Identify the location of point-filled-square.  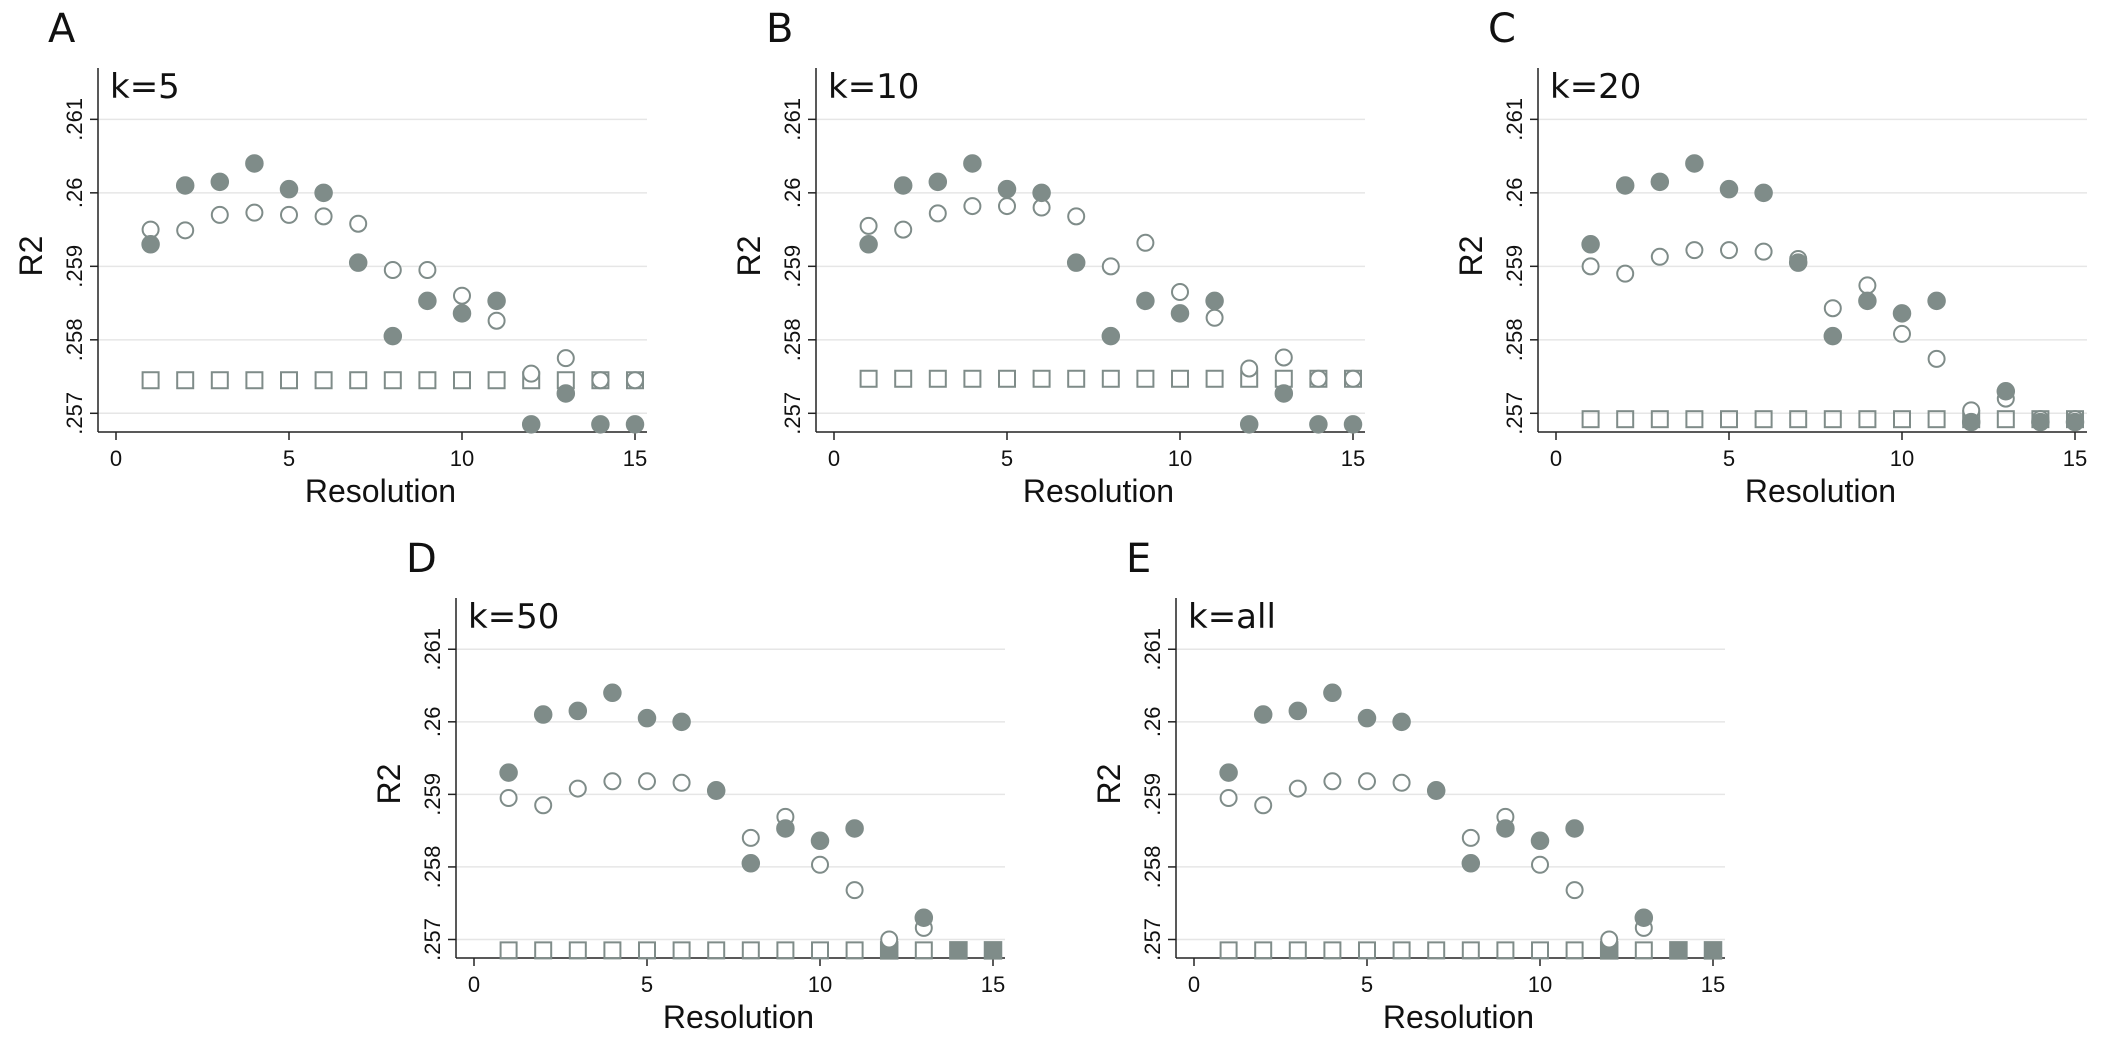
(1678, 950).